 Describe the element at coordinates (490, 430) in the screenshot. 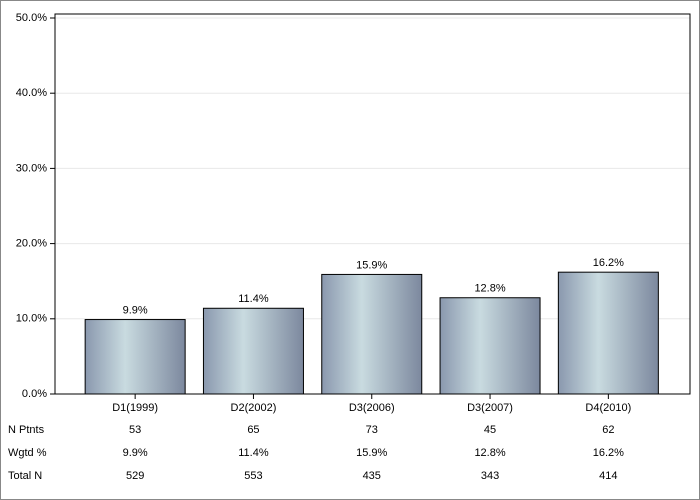

I see `table-cell: 45` at that location.